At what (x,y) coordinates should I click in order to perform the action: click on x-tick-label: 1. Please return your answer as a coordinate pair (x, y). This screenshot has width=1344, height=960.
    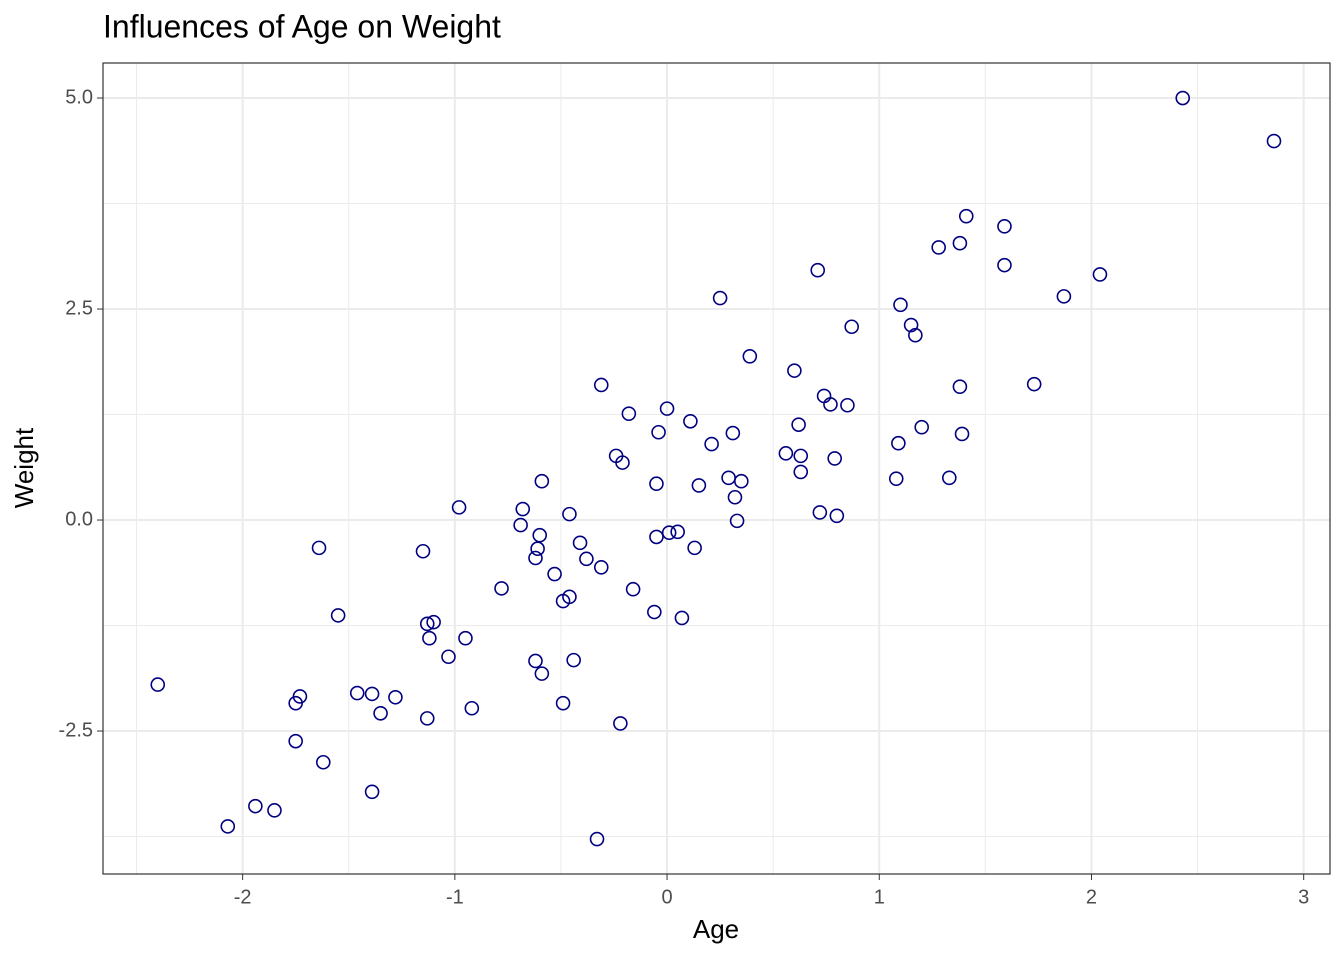
    Looking at the image, I should click on (879, 897).